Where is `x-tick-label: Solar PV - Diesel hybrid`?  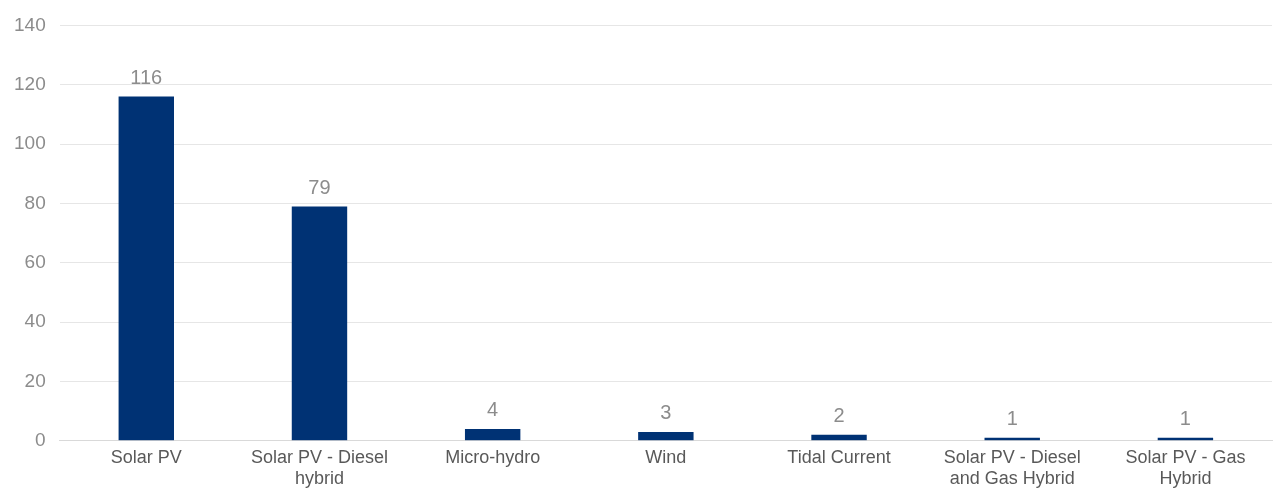
x-tick-label: Solar PV - Diesel hybrid is located at coordinates (319, 467).